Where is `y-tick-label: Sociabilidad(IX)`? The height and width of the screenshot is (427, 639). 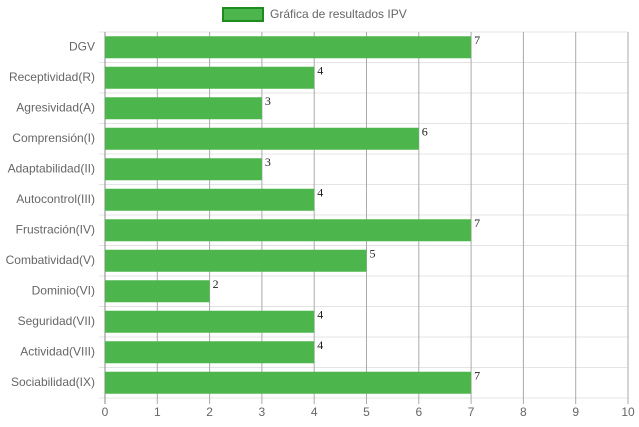 y-tick-label: Sociabilidad(IX) is located at coordinates (53, 382).